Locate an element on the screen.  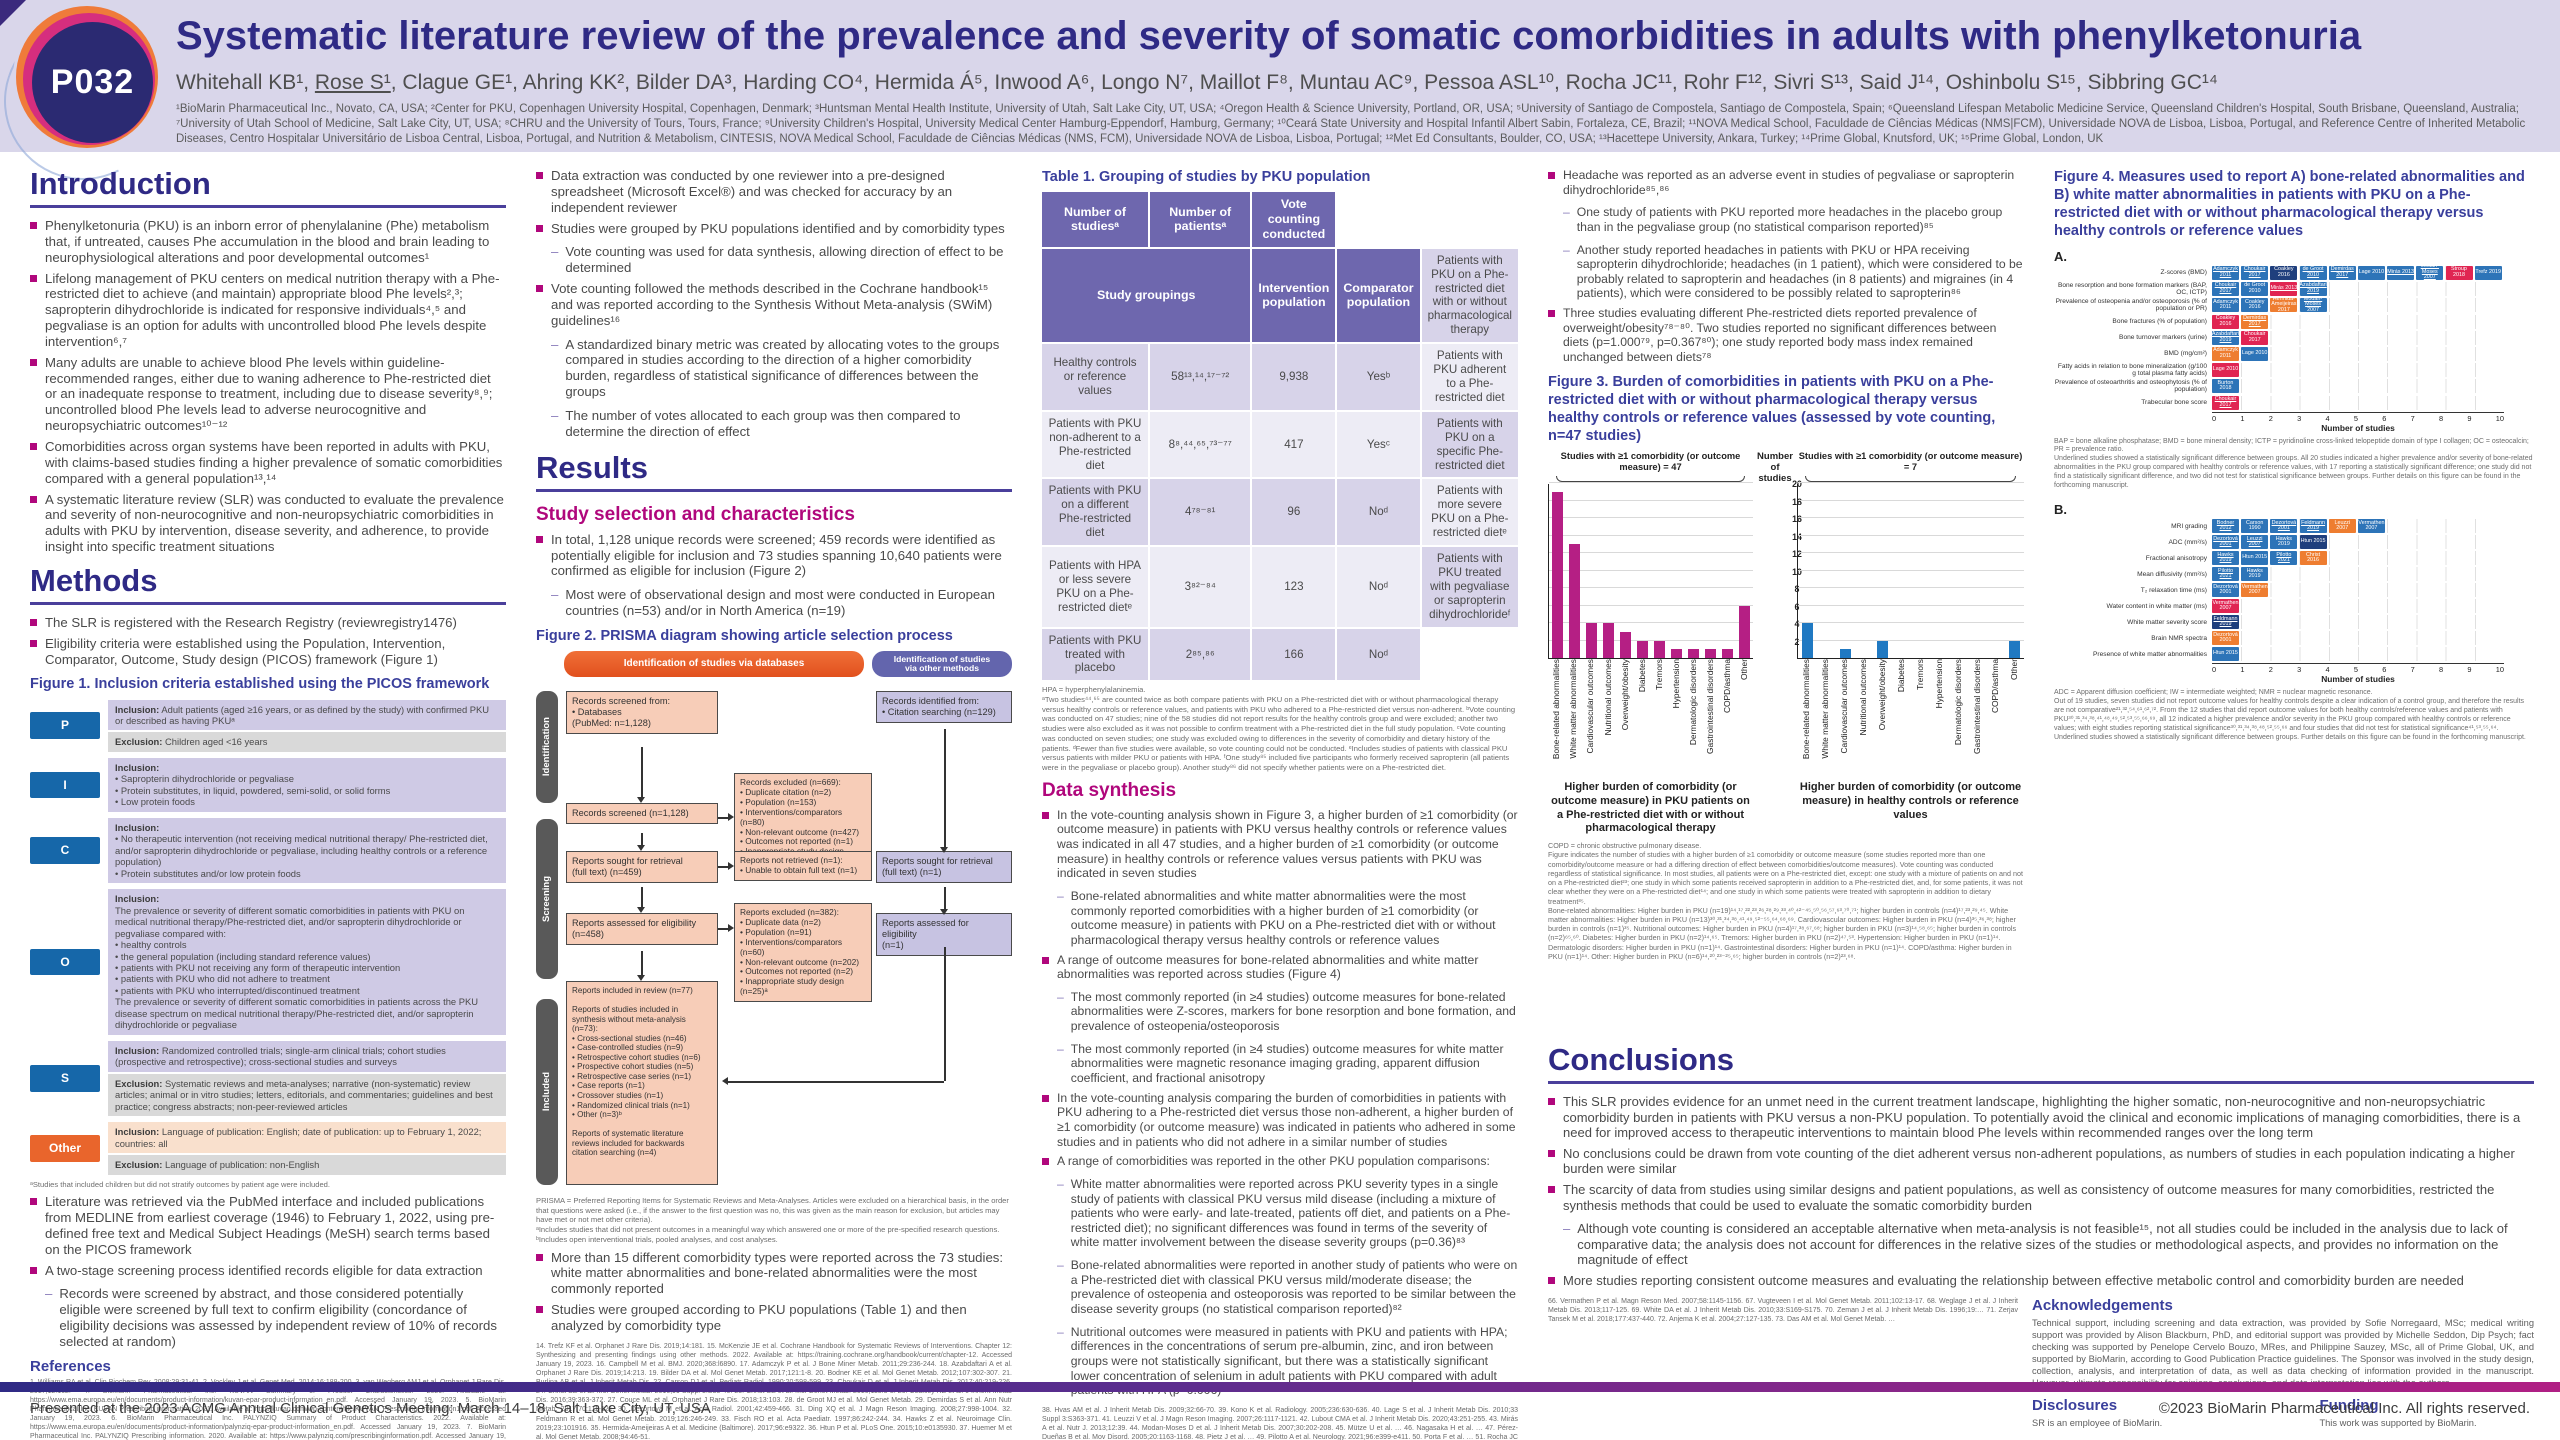
table1-cell: 58¹³,¹⁴,¹⁷⁻⁷² is located at coordinates (1200, 377).